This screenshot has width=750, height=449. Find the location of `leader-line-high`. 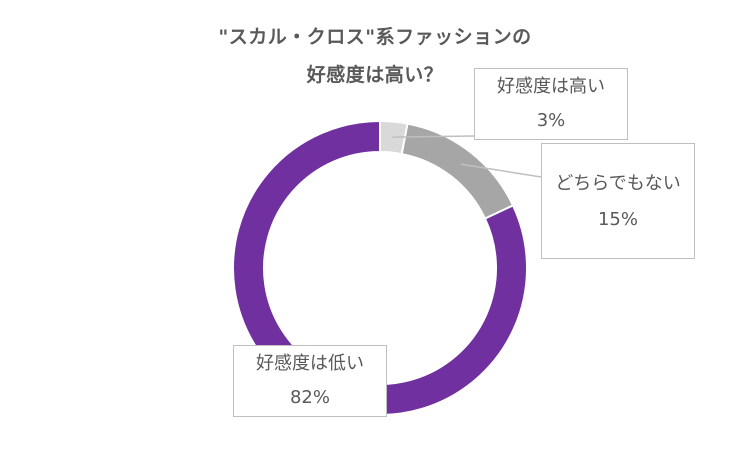

leader-line-high is located at coordinates (433, 136).